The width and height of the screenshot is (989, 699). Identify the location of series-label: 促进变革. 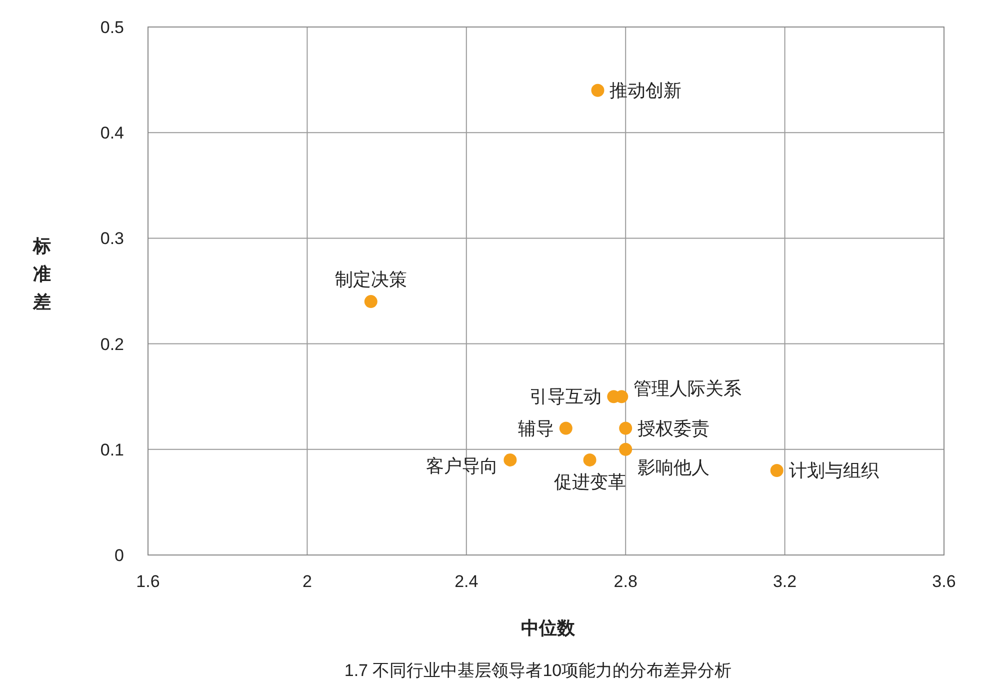
(590, 482).